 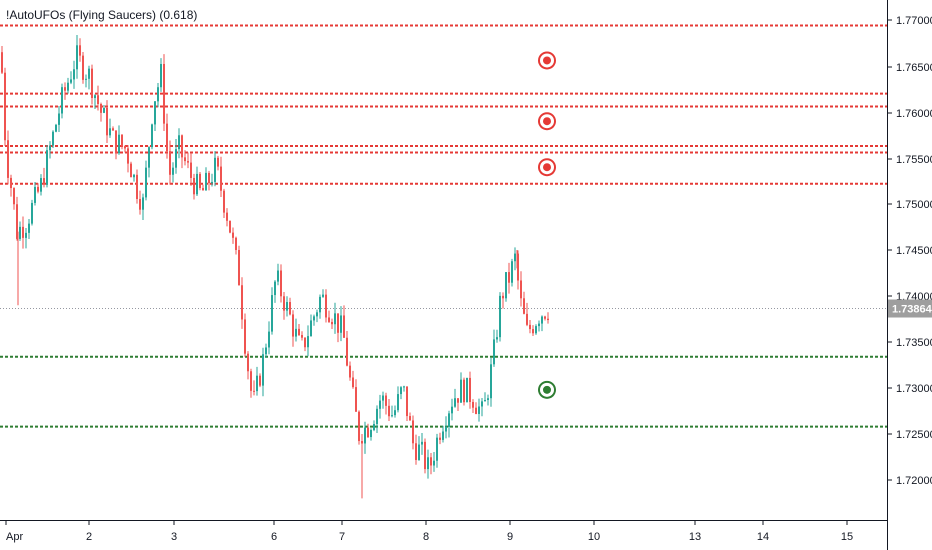 I want to click on price-tick-label: 1.72500, so click(x=914, y=435).